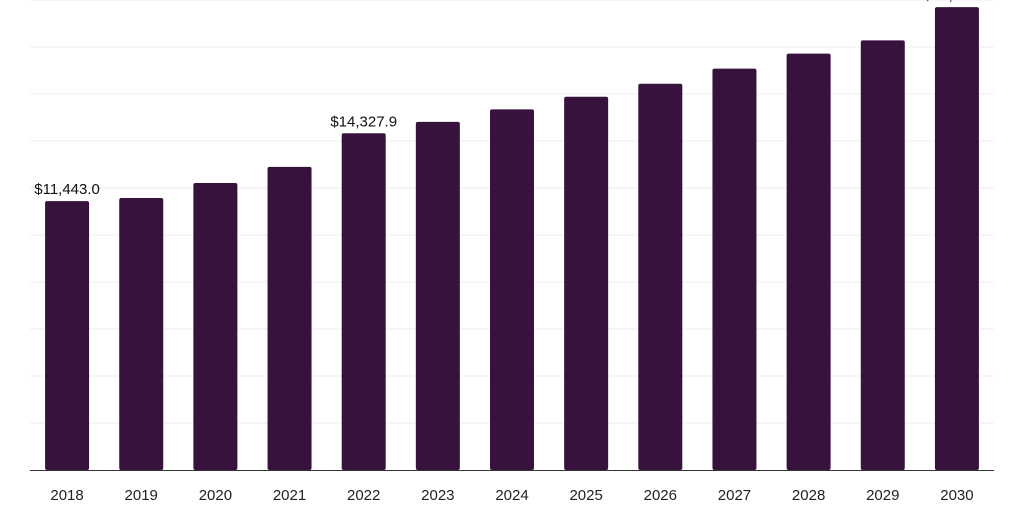  What do you see at coordinates (437, 495) in the screenshot?
I see `x-tick-label-2023: 2023` at bounding box center [437, 495].